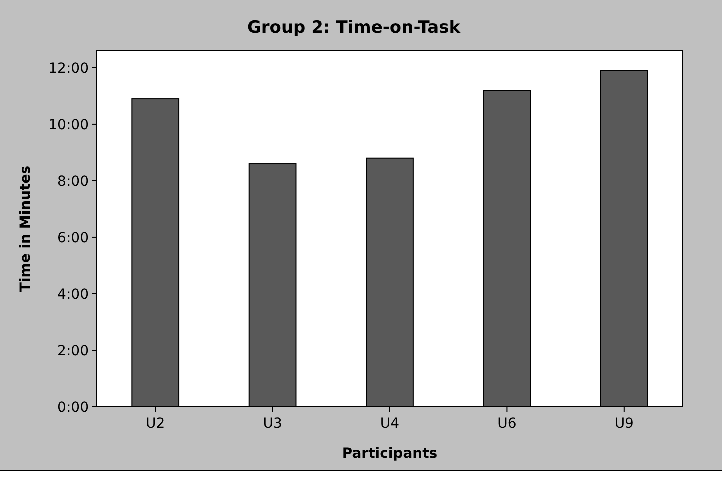 This screenshot has width=722, height=480. What do you see at coordinates (354, 28) in the screenshot?
I see `chart-title: Group 2: Time-on-Task` at bounding box center [354, 28].